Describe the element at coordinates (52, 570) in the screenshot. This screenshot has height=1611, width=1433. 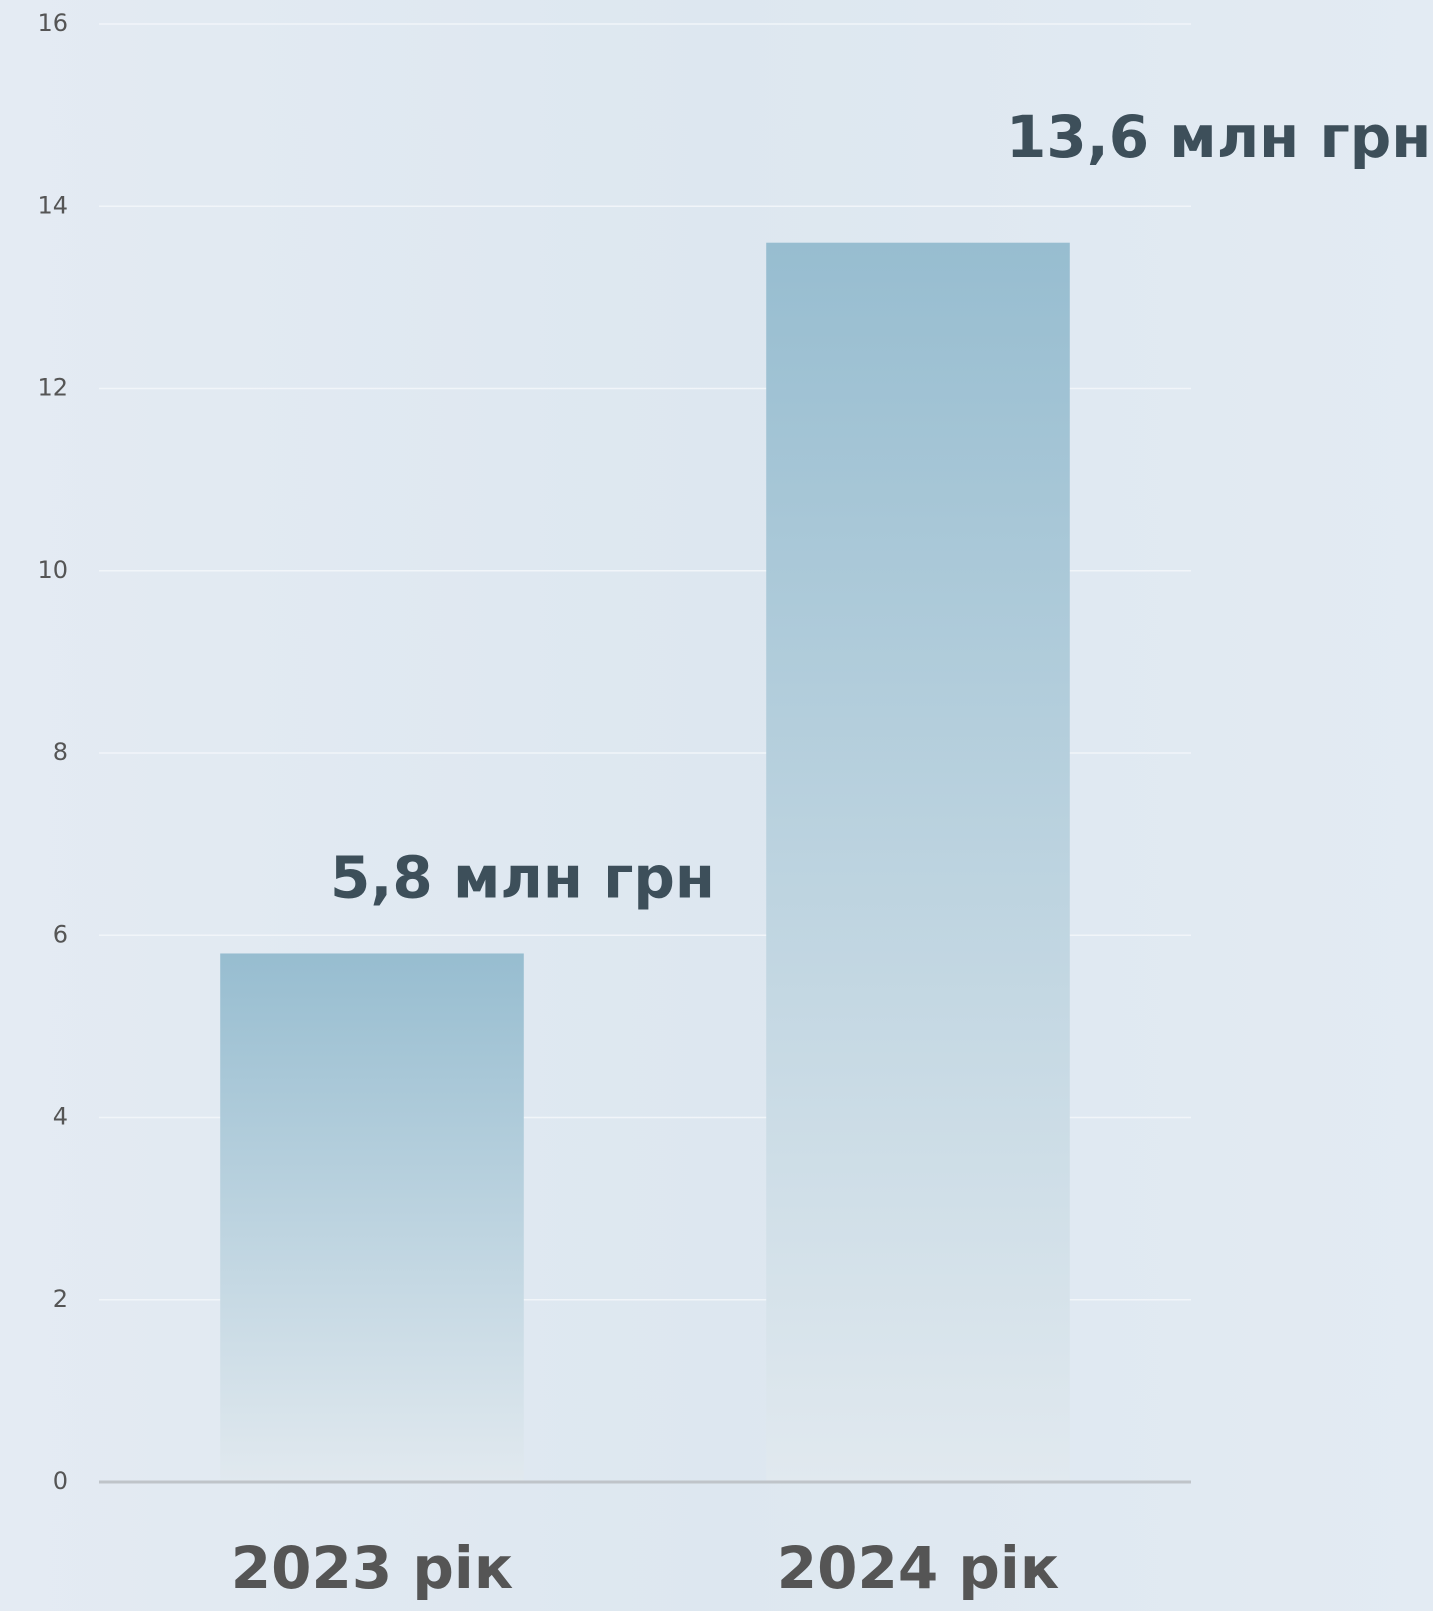
I see `y-tick-label: 10` at that location.